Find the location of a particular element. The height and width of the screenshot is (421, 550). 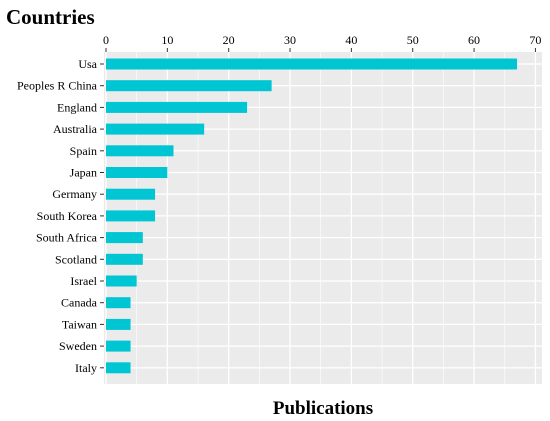

bar-japan is located at coordinates (137, 172).